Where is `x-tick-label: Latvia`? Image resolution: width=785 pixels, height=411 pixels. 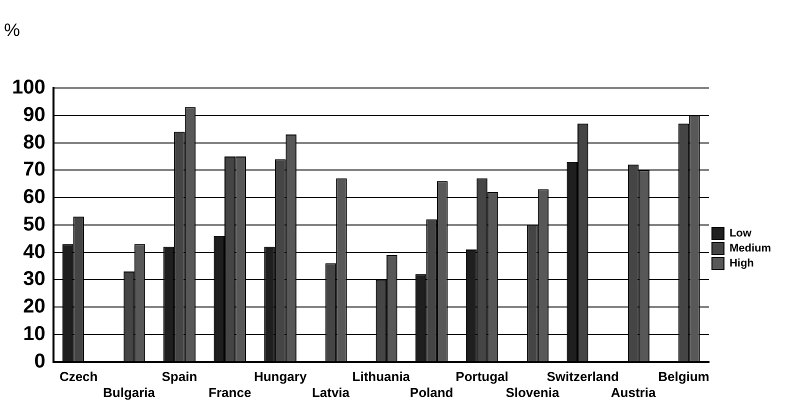 x-tick-label: Latvia is located at coordinates (331, 392).